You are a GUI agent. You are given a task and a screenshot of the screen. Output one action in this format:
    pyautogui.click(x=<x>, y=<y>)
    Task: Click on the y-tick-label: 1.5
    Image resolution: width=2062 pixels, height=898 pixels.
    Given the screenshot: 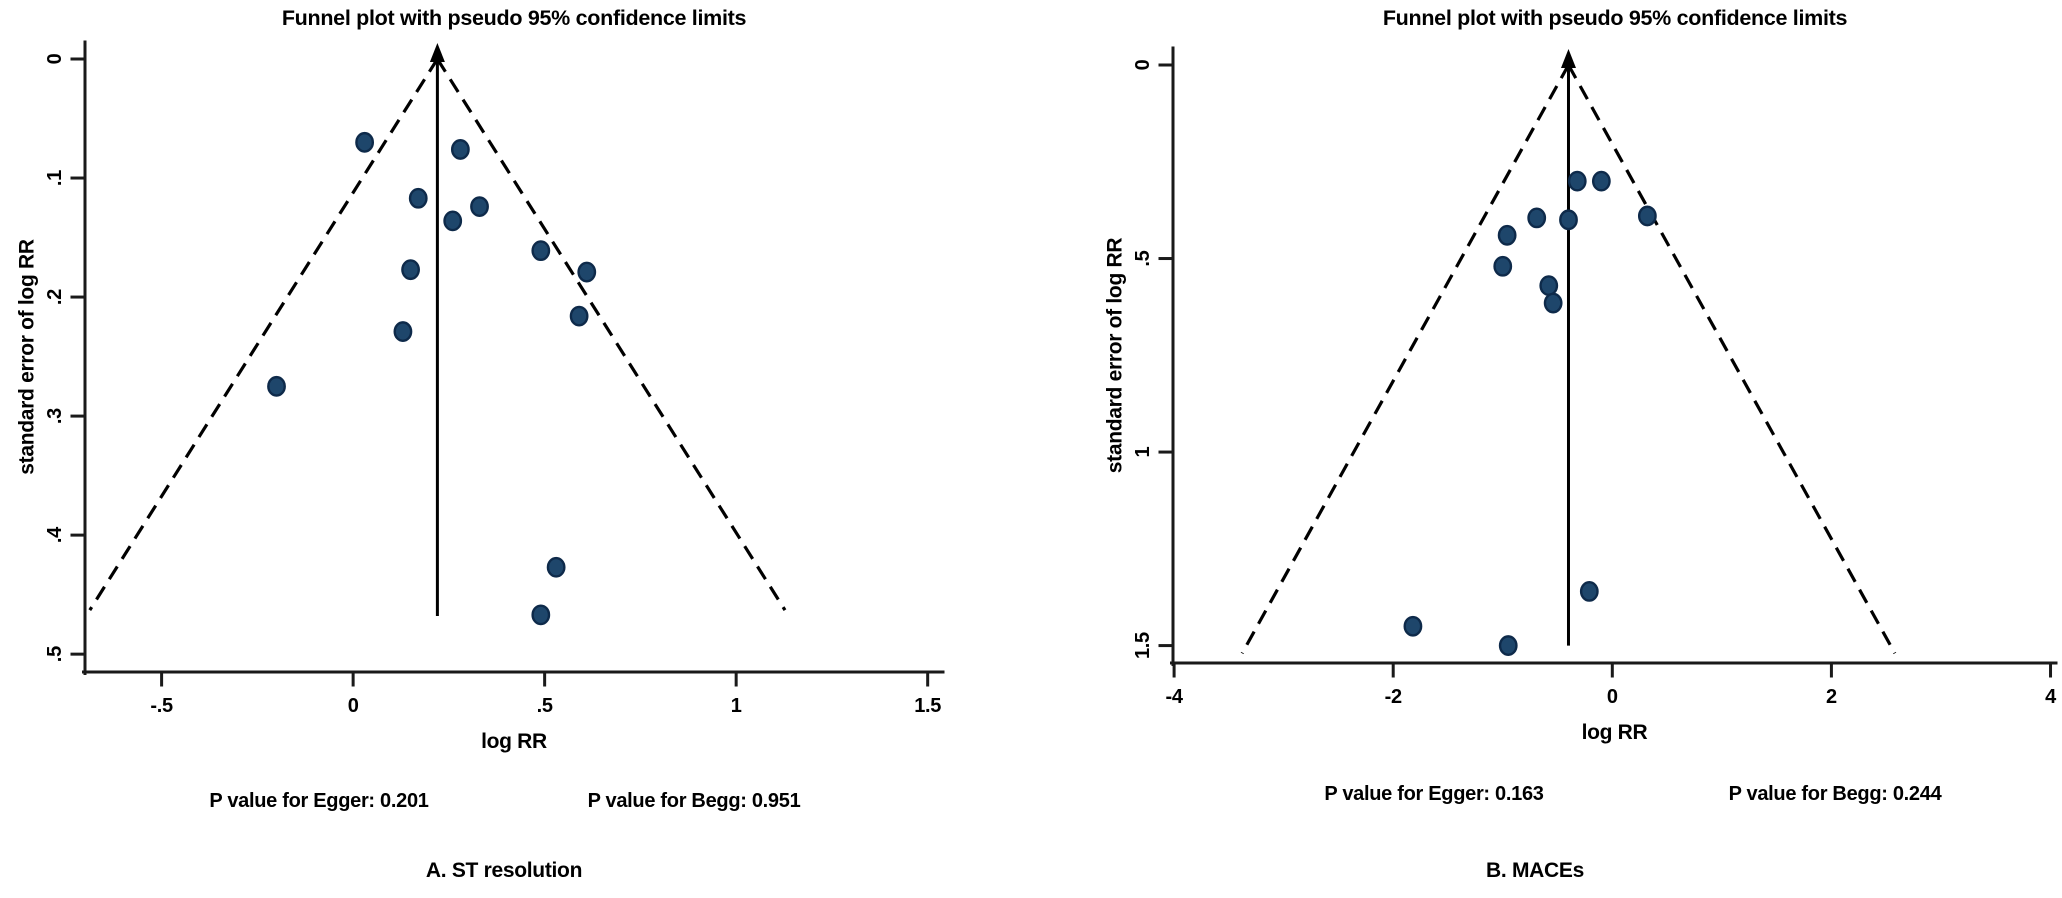 What is the action you would take?
    pyautogui.click(x=1143, y=645)
    